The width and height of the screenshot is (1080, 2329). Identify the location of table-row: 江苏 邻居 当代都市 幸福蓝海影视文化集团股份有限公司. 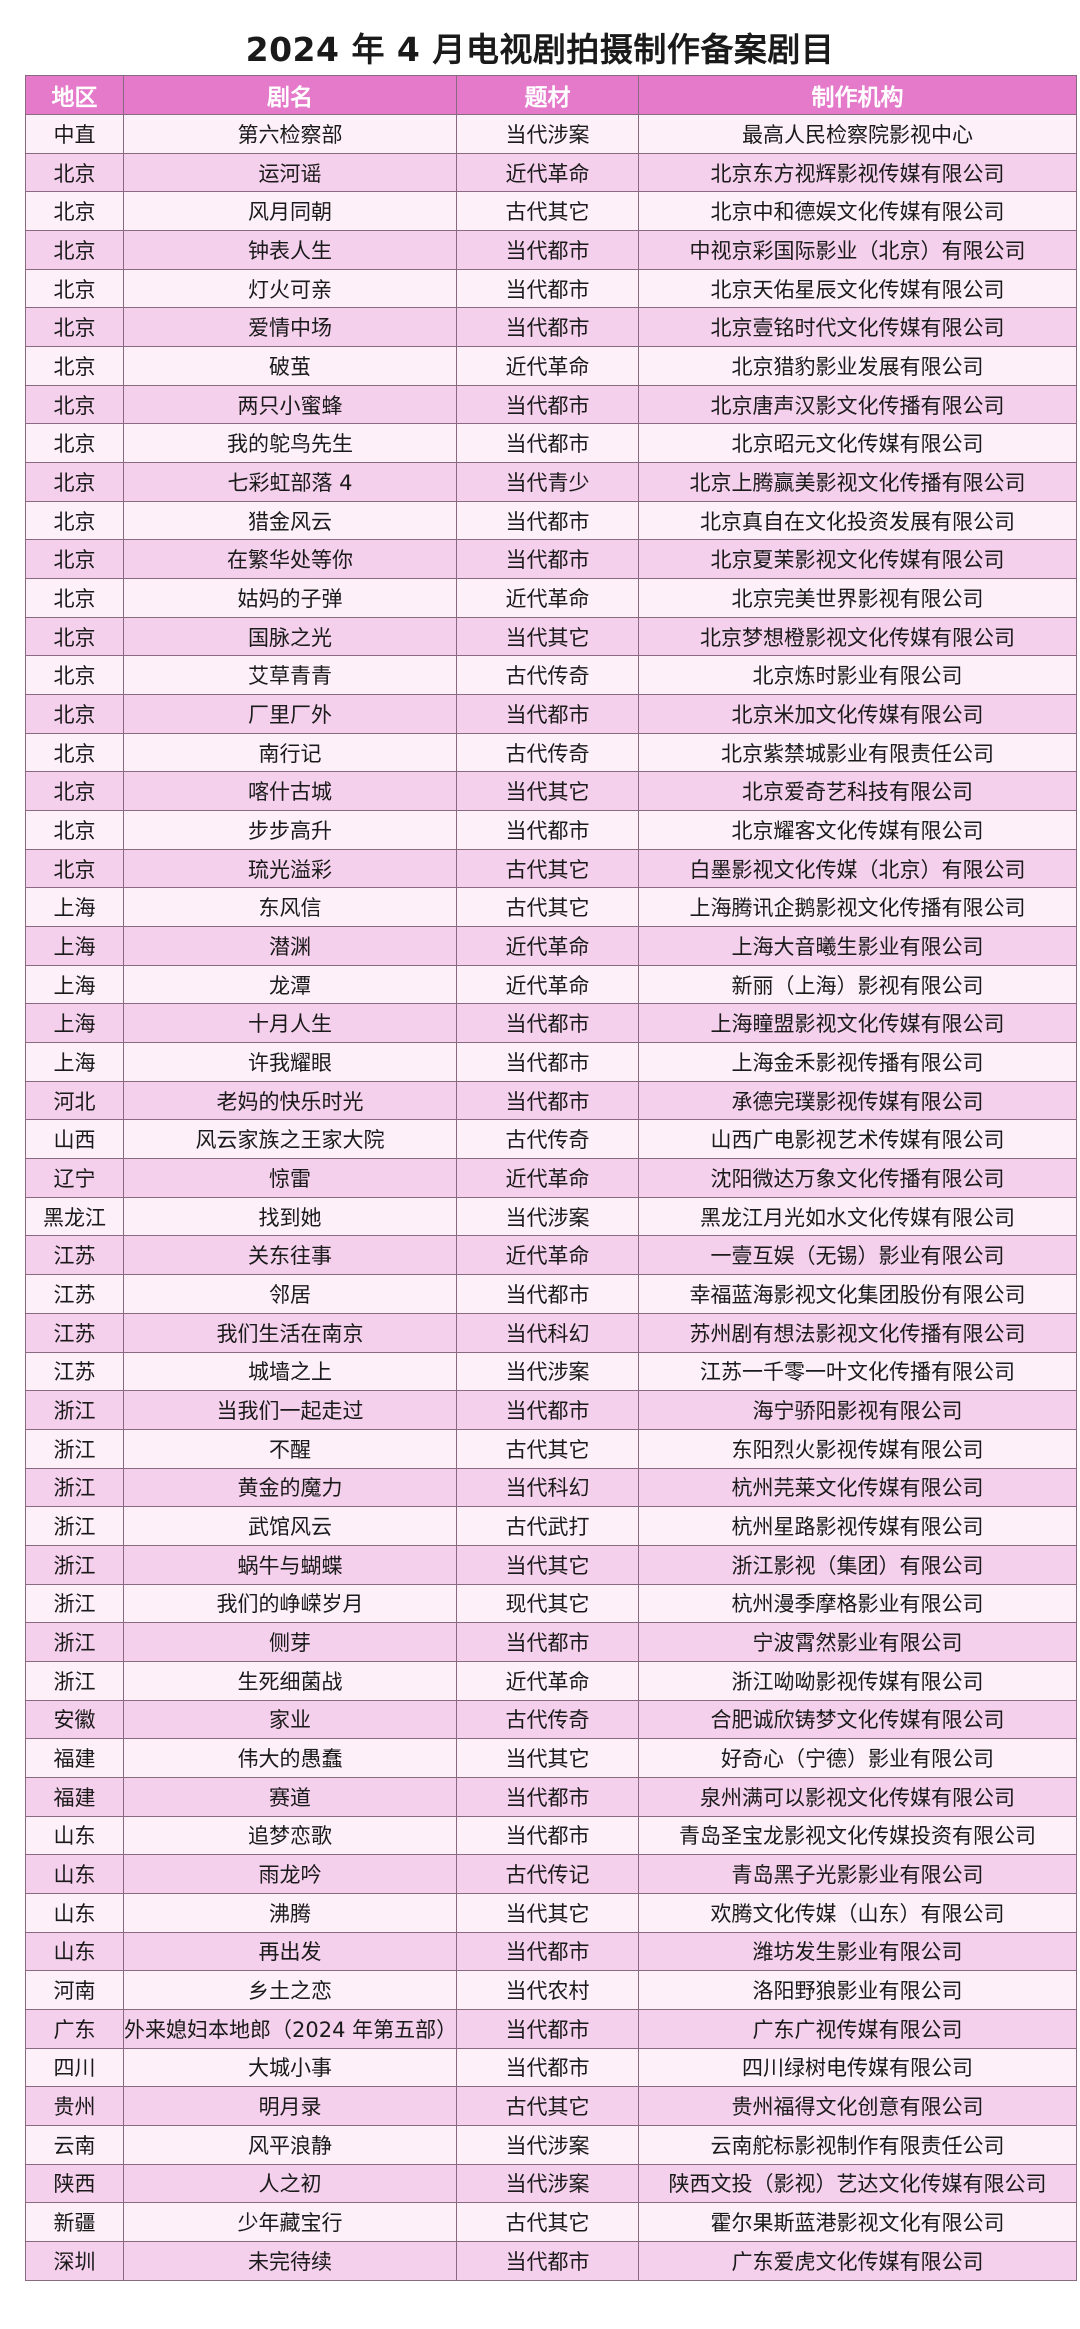
(551, 1294).